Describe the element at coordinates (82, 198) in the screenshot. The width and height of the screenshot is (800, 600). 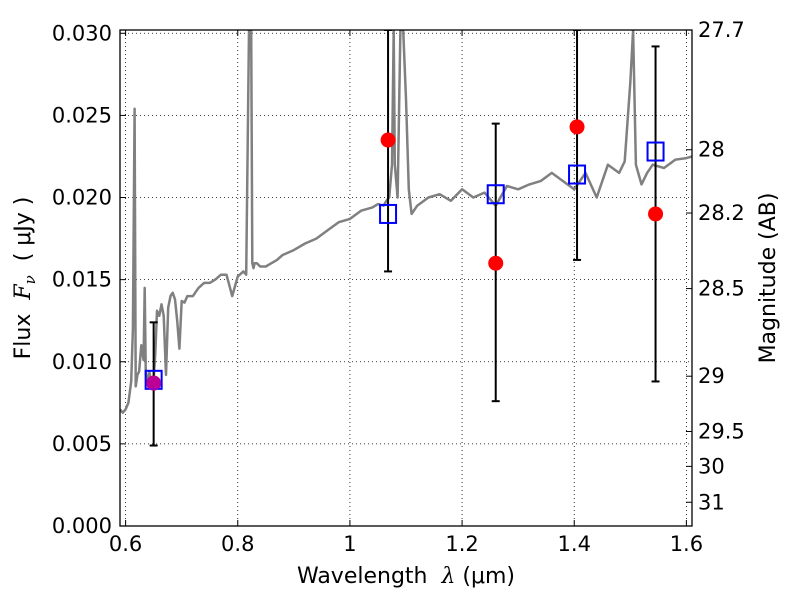
I see `y-tick-label: 0.020` at that location.